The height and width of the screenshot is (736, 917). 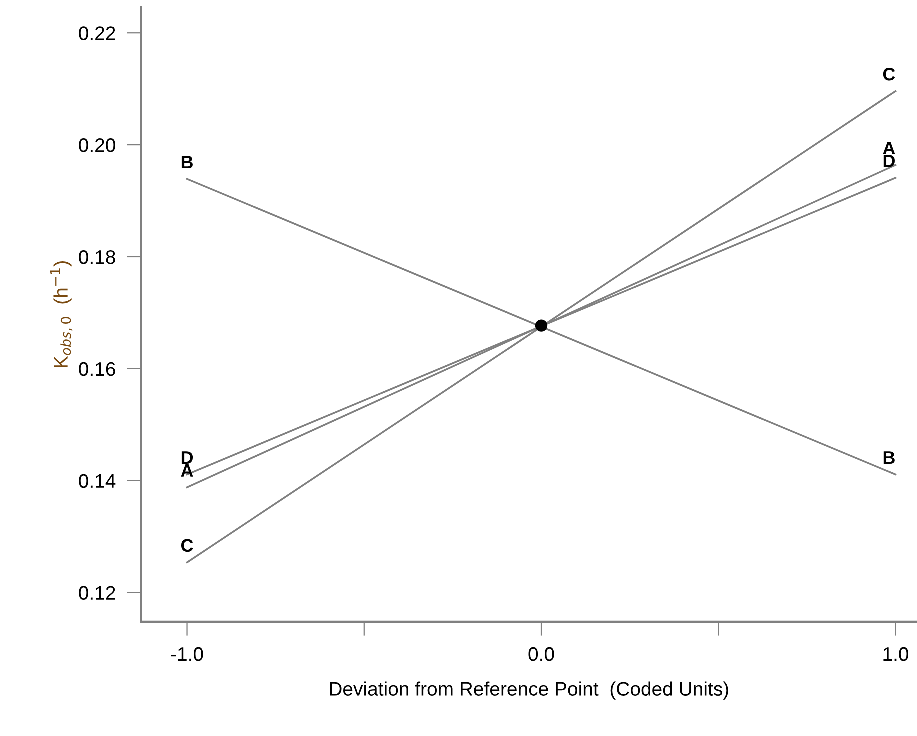 I want to click on x-axis-title: Deviation from Reference Point (Coded Units), so click(x=529, y=691).